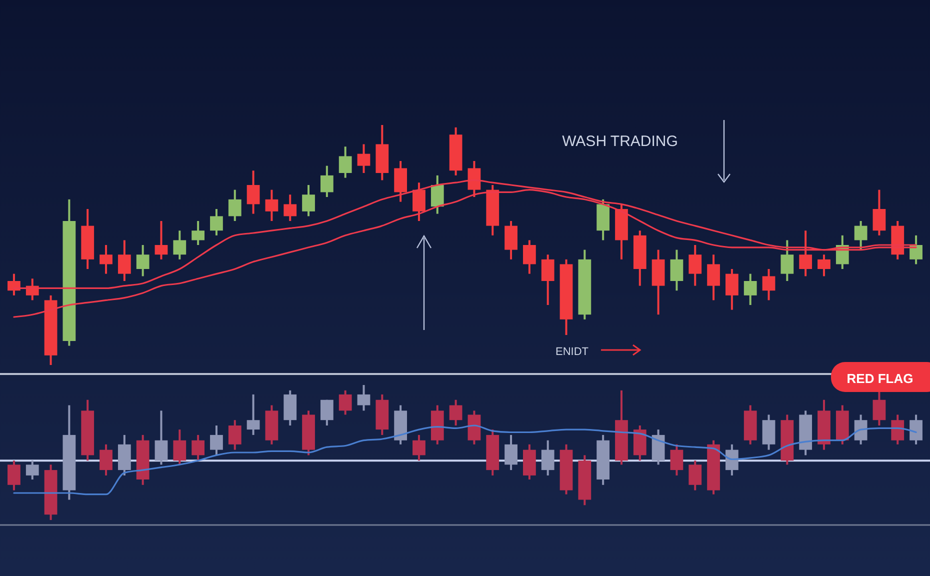 The width and height of the screenshot is (930, 576). Describe the element at coordinates (572, 352) in the screenshot. I see `annotation: ENIDT` at that location.